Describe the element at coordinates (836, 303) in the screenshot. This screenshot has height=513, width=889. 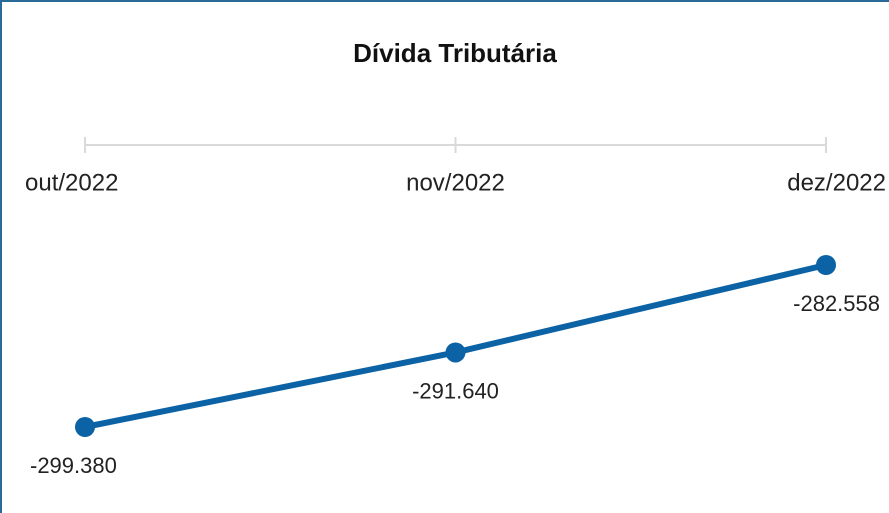
I see `data-label: -282.558` at that location.